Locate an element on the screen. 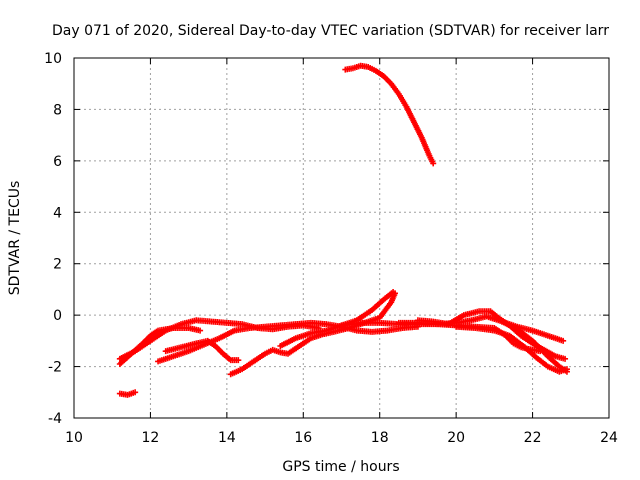 Image resolution: width=640 pixels, height=480 pixels. y-tick-label: 10 is located at coordinates (53, 59).